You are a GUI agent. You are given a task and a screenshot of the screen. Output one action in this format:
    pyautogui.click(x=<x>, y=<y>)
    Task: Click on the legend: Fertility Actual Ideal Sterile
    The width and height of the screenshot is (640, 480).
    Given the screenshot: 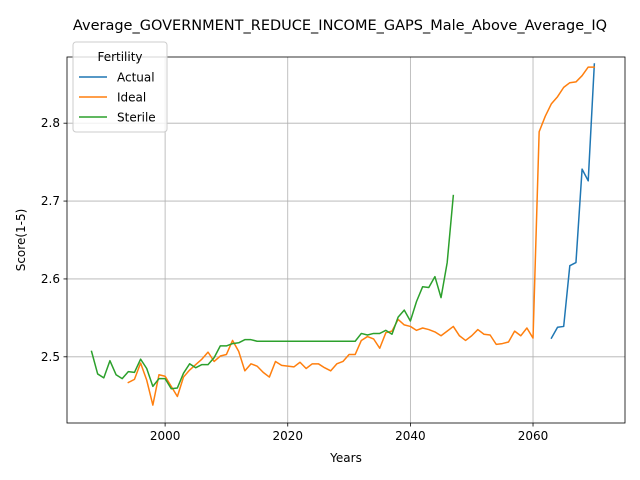 What is the action you would take?
    pyautogui.click(x=120, y=87)
    